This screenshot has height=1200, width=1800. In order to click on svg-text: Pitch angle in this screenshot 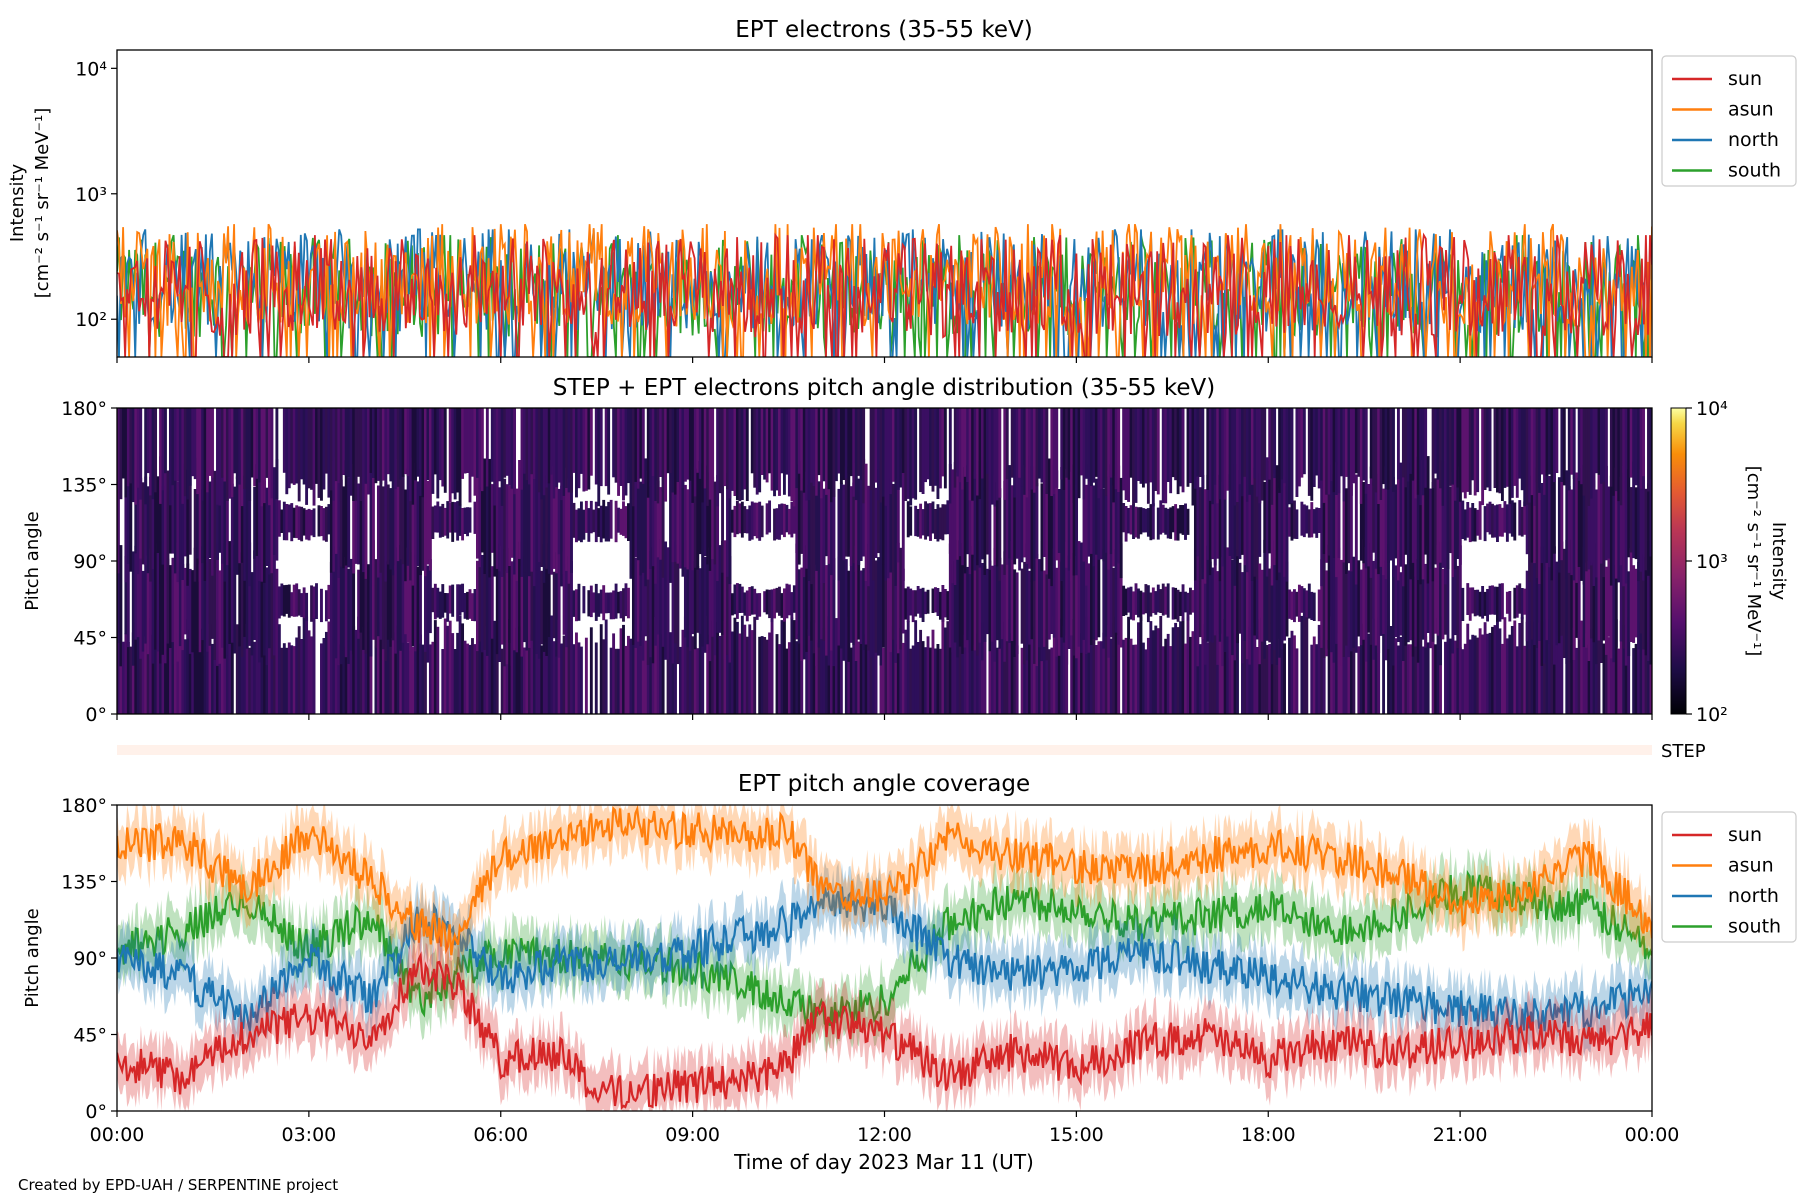, I will do `click(32, 560)`.